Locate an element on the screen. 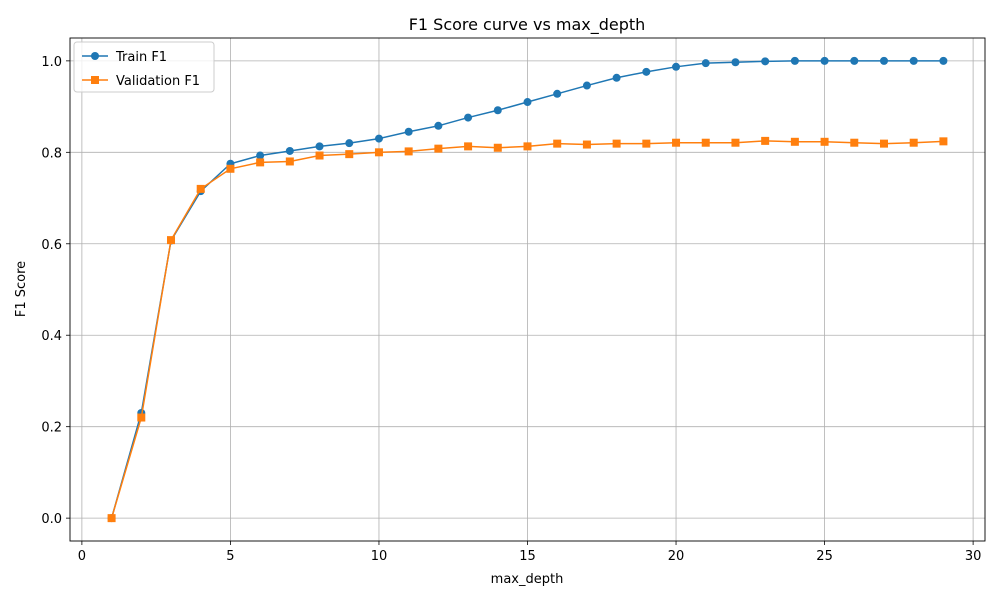 This screenshot has width=1000, height=600. y-tick-label: 0.4 is located at coordinates (51, 336).